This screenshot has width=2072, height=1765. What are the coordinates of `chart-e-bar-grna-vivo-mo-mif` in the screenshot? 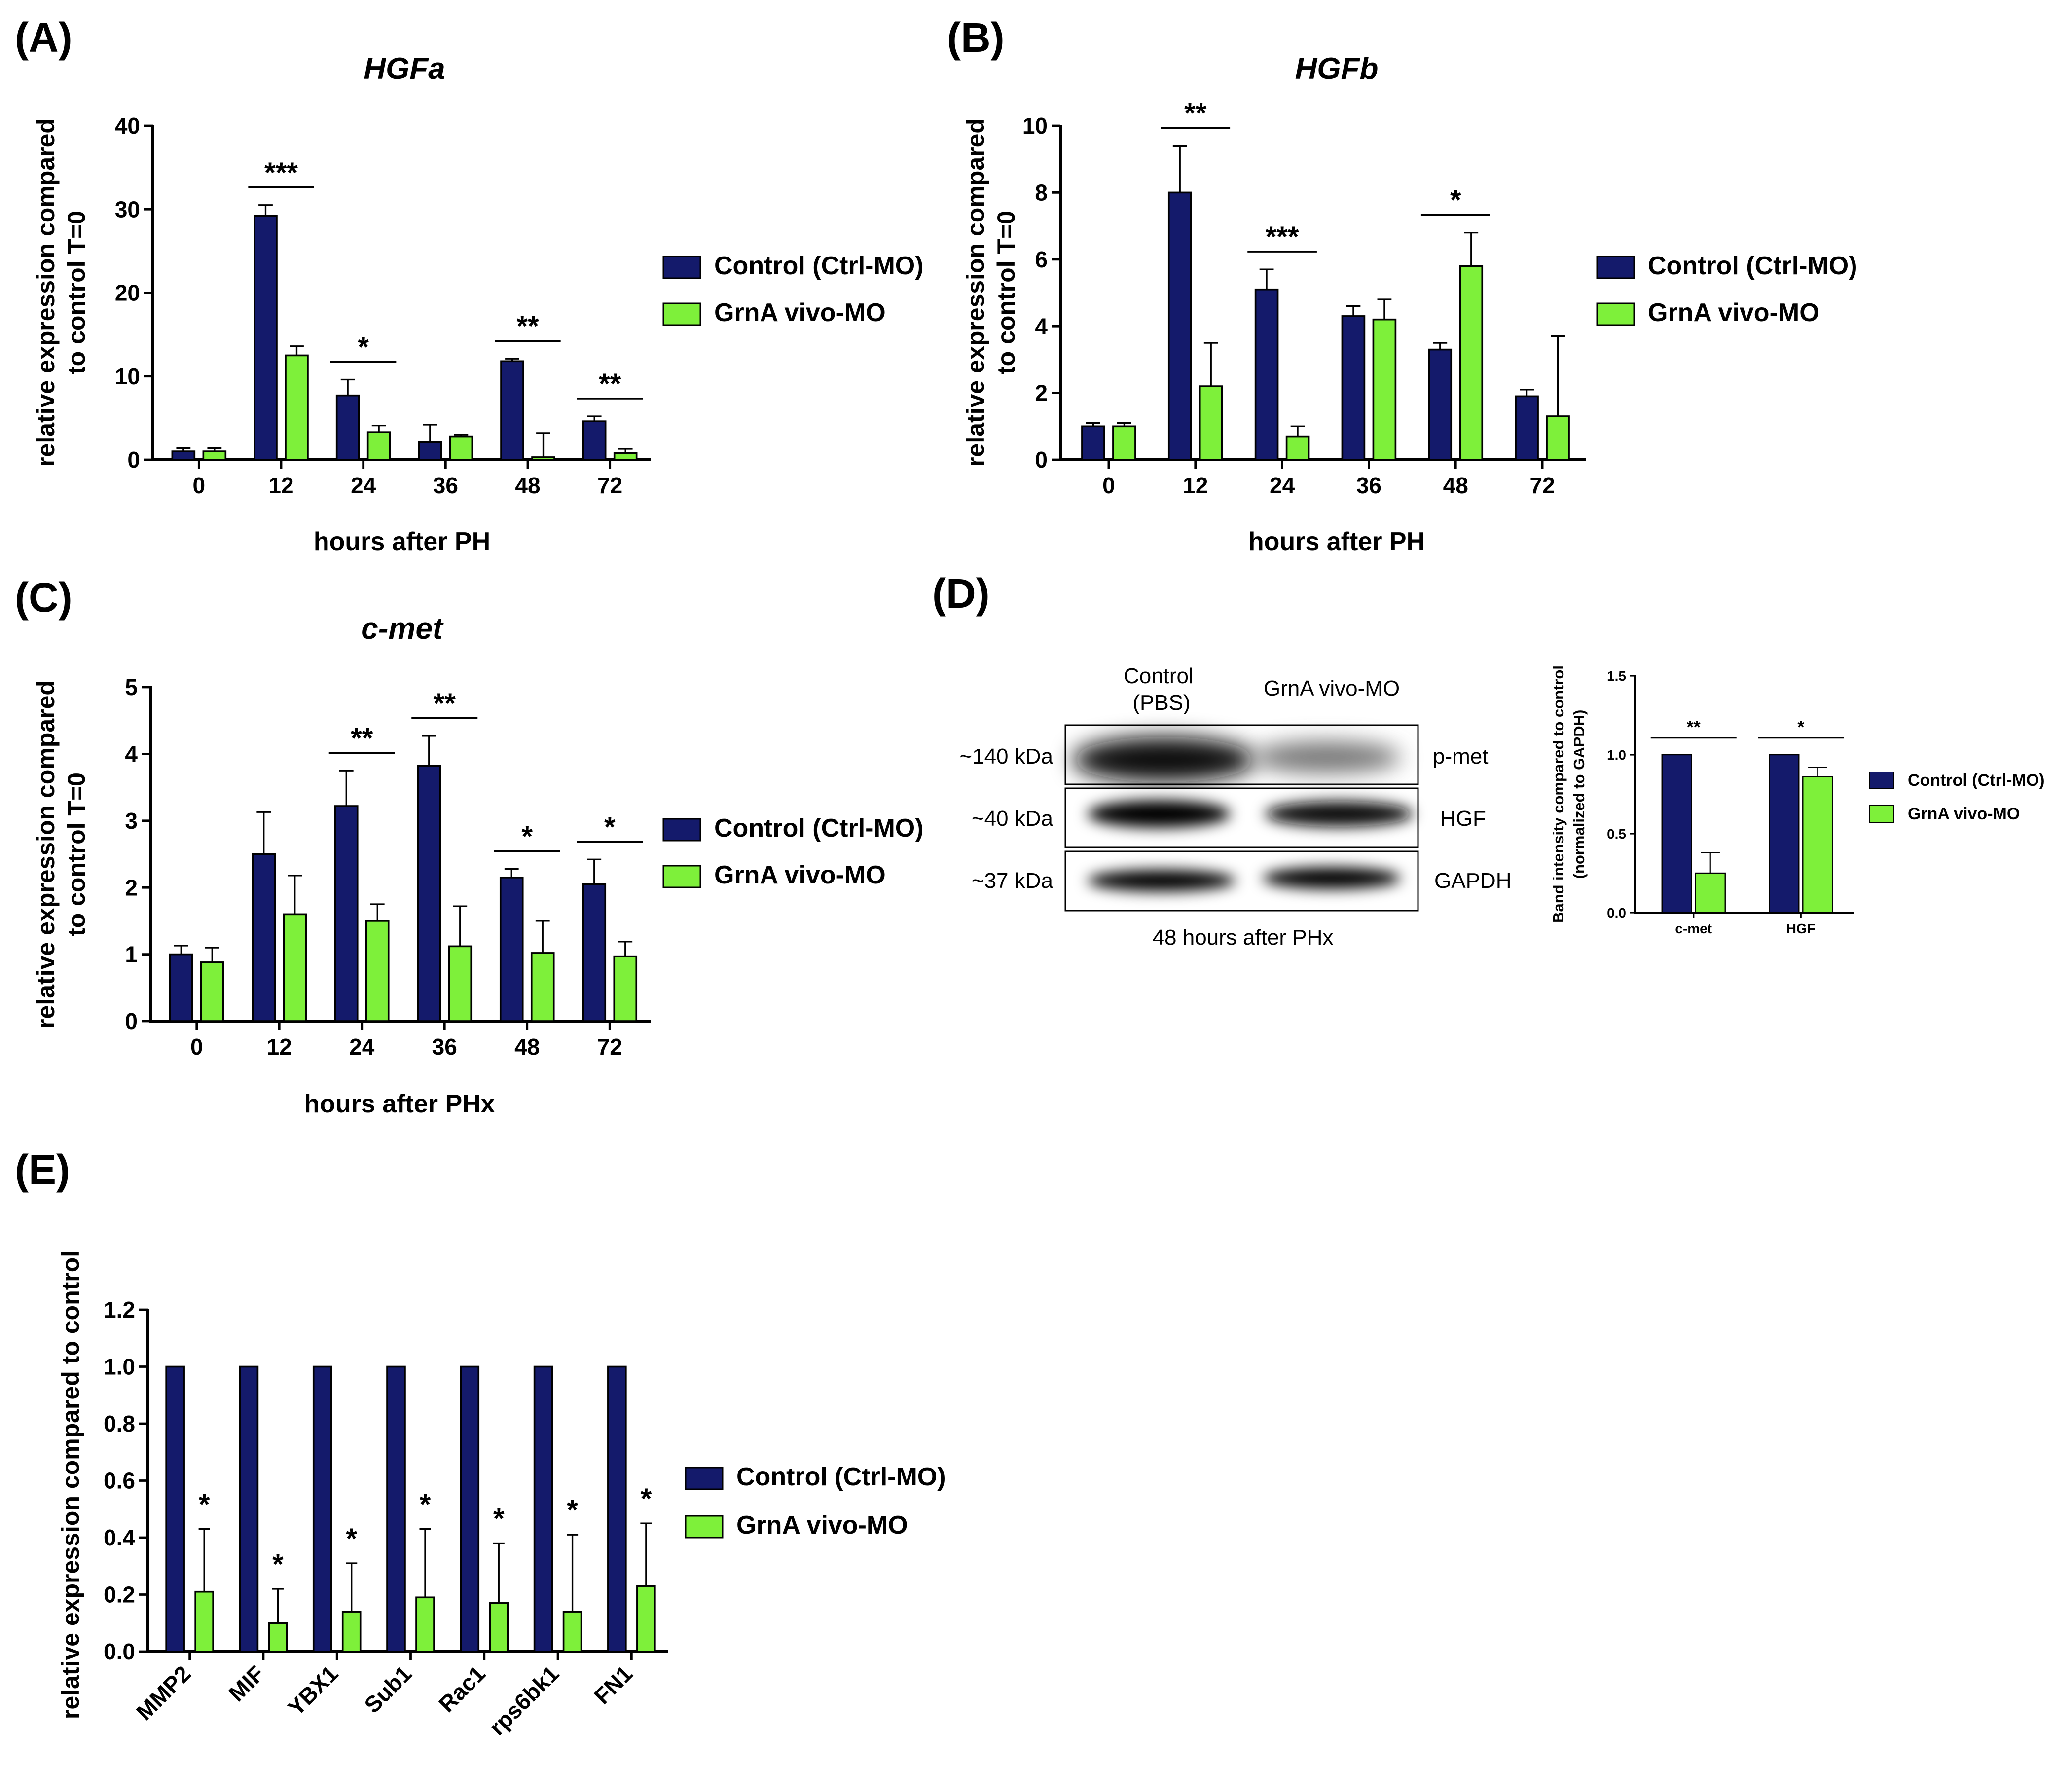 It's located at (278, 1638).